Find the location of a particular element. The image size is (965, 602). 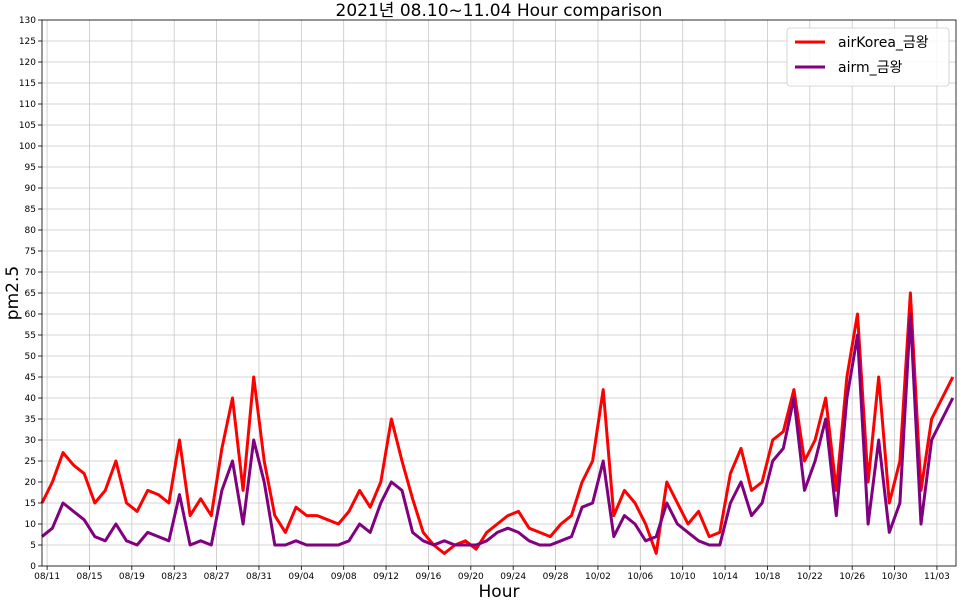

x-tick-label: 09/20 is located at coordinates (471, 577).